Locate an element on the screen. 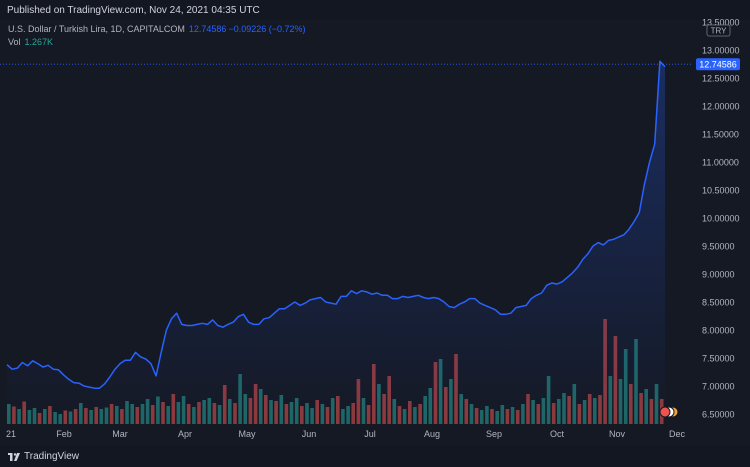 This screenshot has width=750, height=467. y-tick-label: 8.50000 is located at coordinates (718, 303).